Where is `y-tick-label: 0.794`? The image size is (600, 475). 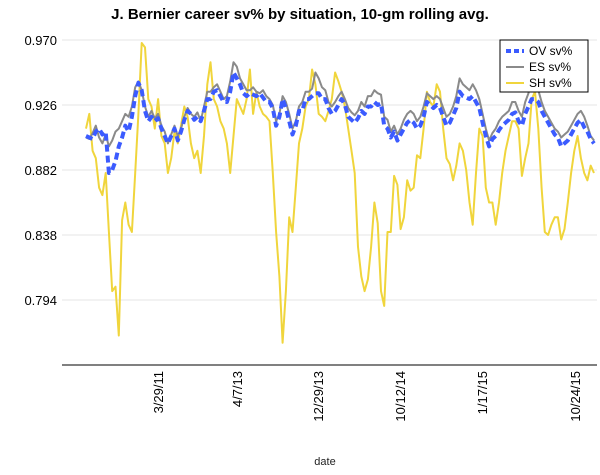 y-tick-label: 0.794 is located at coordinates (40, 300).